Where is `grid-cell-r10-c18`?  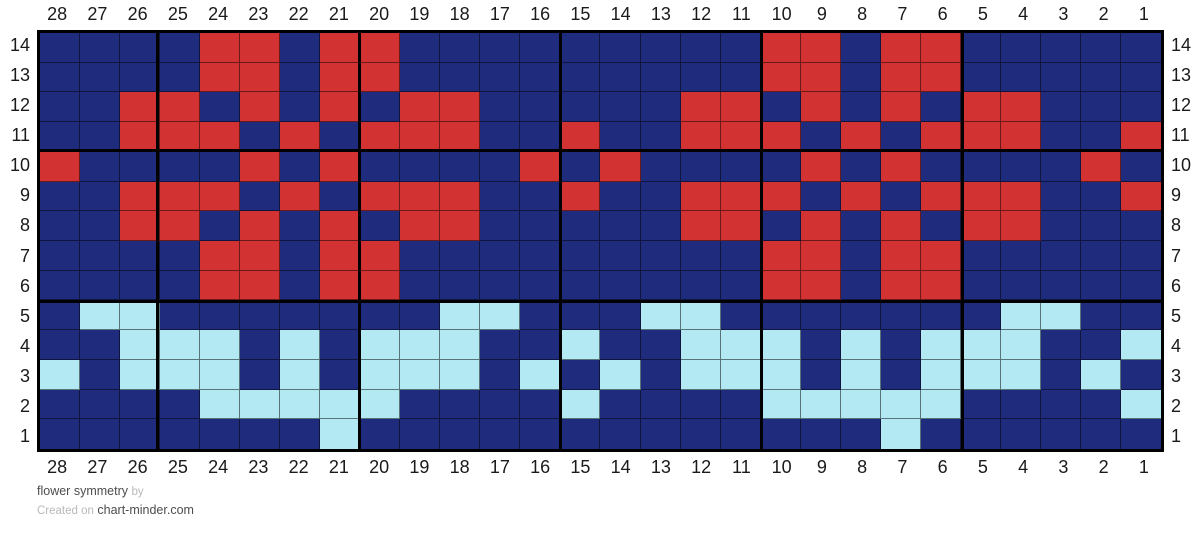 grid-cell-r10-c18 is located at coordinates (460, 166).